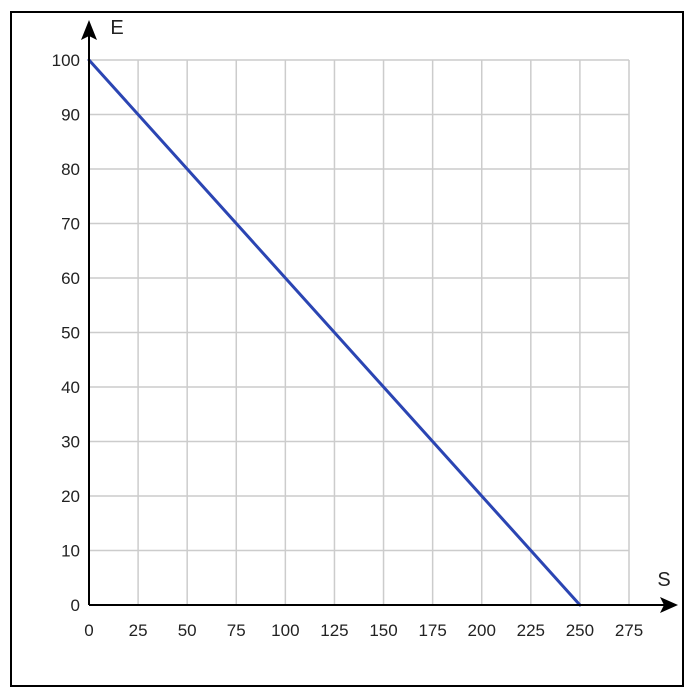 This screenshot has height=700, width=696. I want to click on y-tick-label: 80, so click(70, 169).